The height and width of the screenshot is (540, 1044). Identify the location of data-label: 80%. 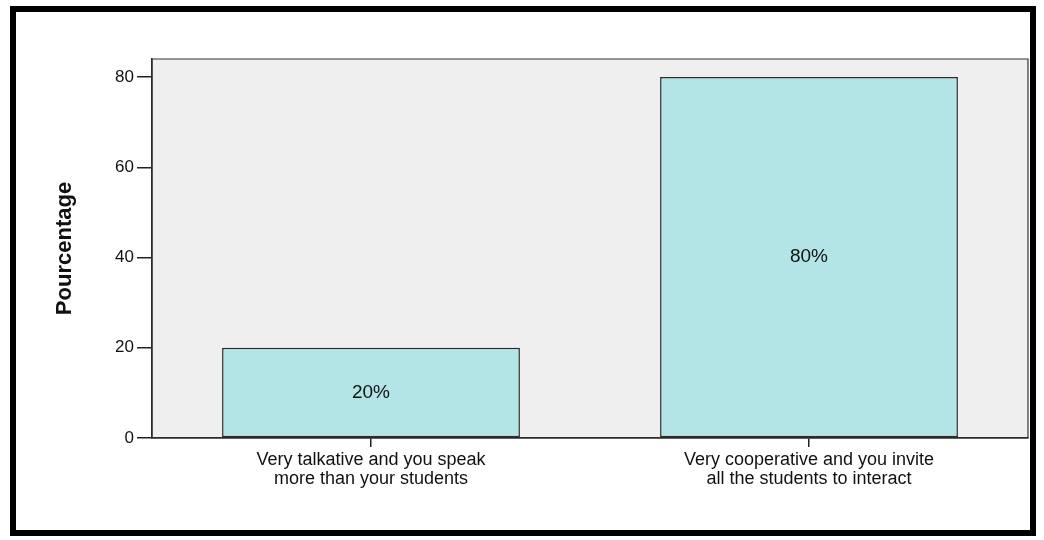
(809, 256).